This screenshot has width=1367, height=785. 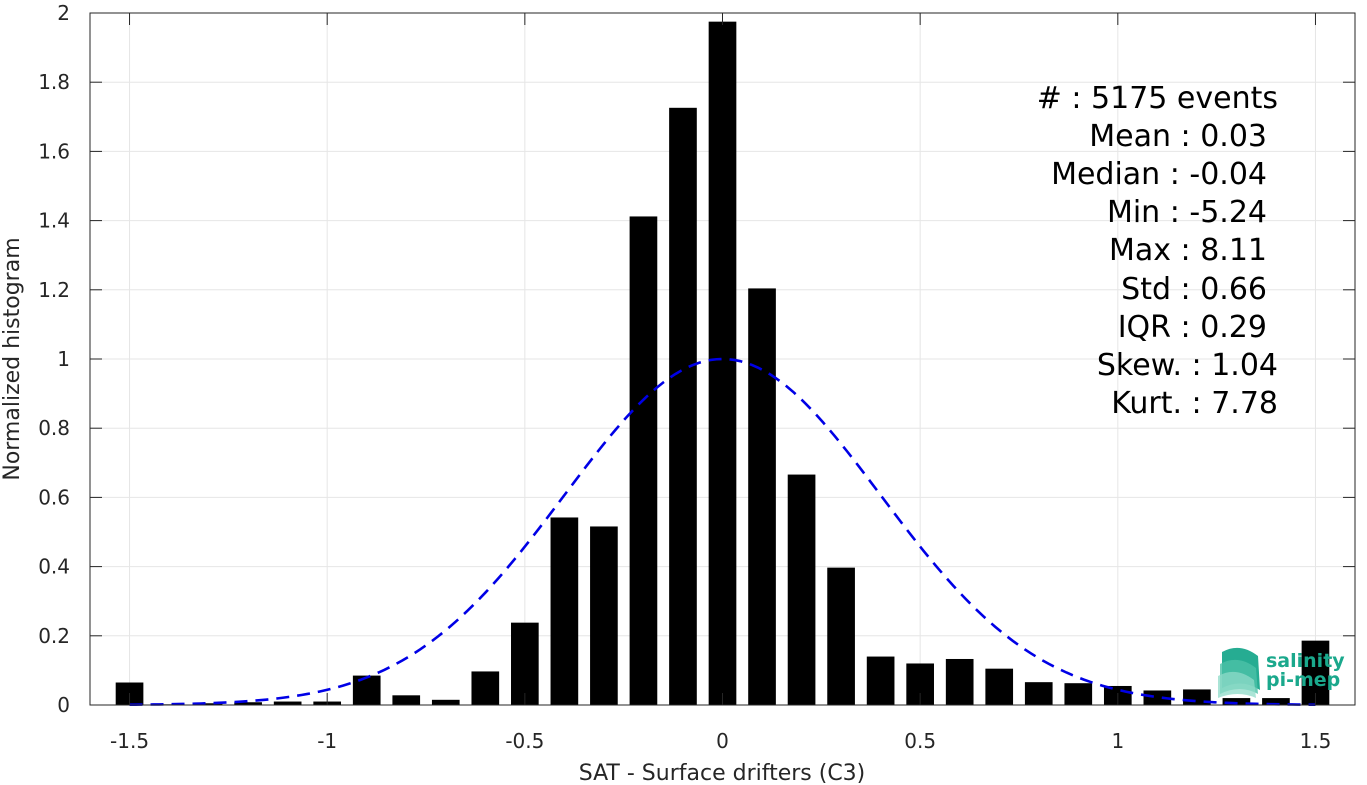 I want to click on stat-std: Std : 0.66, so click(x=1194, y=289).